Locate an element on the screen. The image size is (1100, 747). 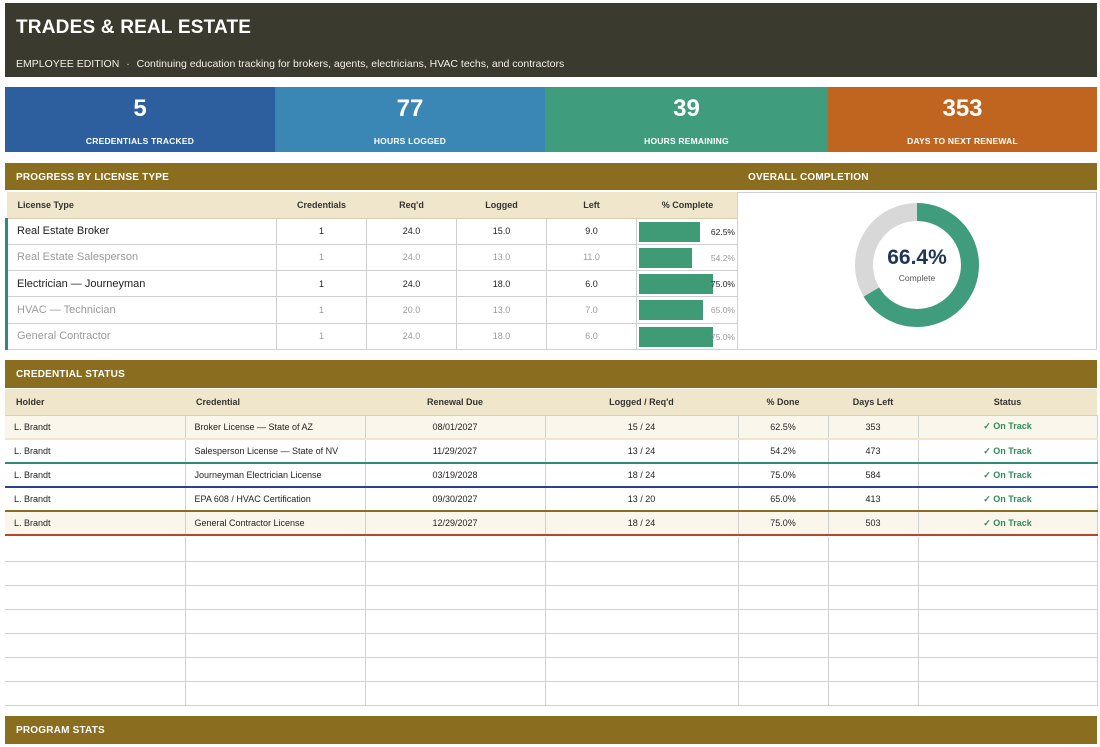
table-row: Real Estate Broker 1 24.0 15.0 9.0 62.5% is located at coordinates (372, 231).